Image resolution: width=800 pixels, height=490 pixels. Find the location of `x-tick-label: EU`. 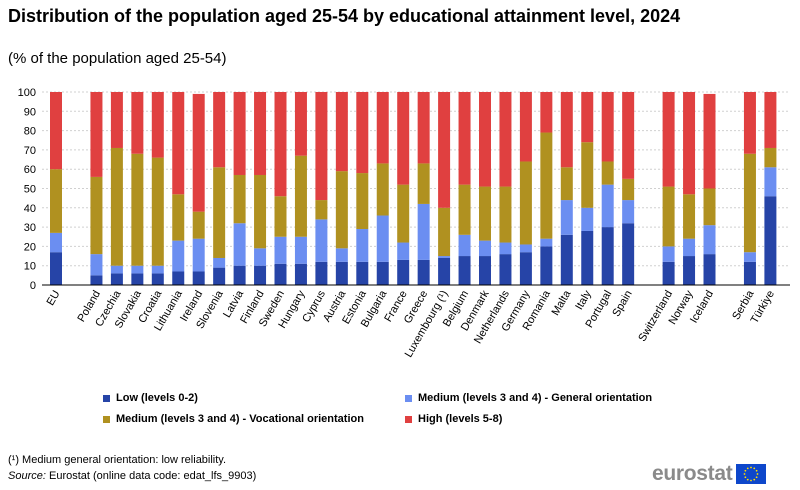

x-tick-label: EU is located at coordinates (54, 297).